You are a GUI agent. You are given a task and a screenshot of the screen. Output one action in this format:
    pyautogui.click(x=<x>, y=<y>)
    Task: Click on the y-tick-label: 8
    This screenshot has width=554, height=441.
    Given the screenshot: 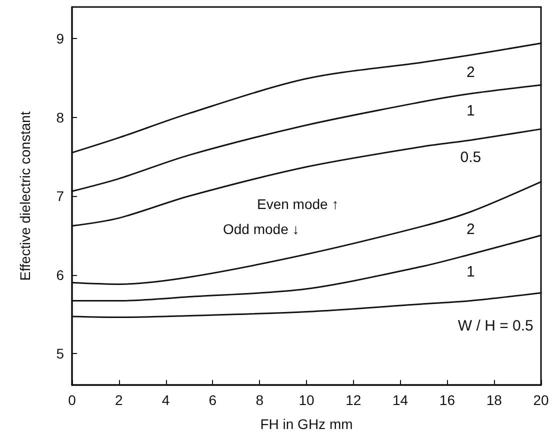 What is the action you would take?
    pyautogui.click(x=60, y=117)
    